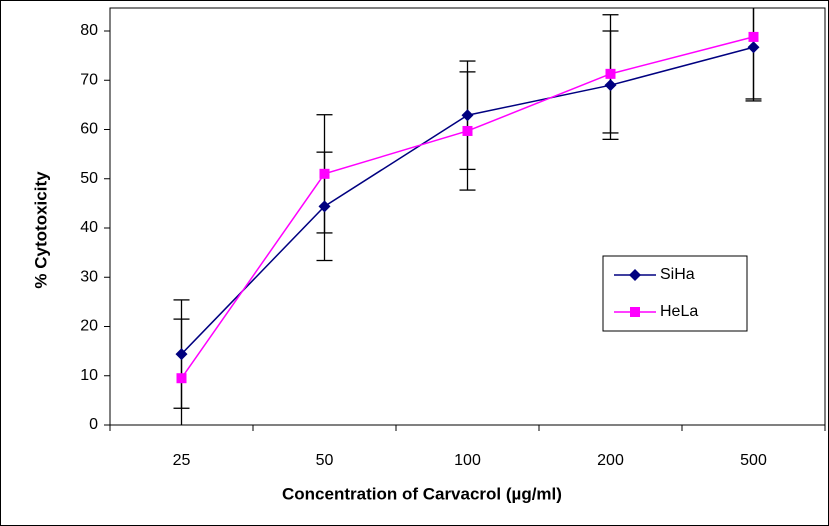  What do you see at coordinates (182, 460) in the screenshot?
I see `x-tick-label: 25` at bounding box center [182, 460].